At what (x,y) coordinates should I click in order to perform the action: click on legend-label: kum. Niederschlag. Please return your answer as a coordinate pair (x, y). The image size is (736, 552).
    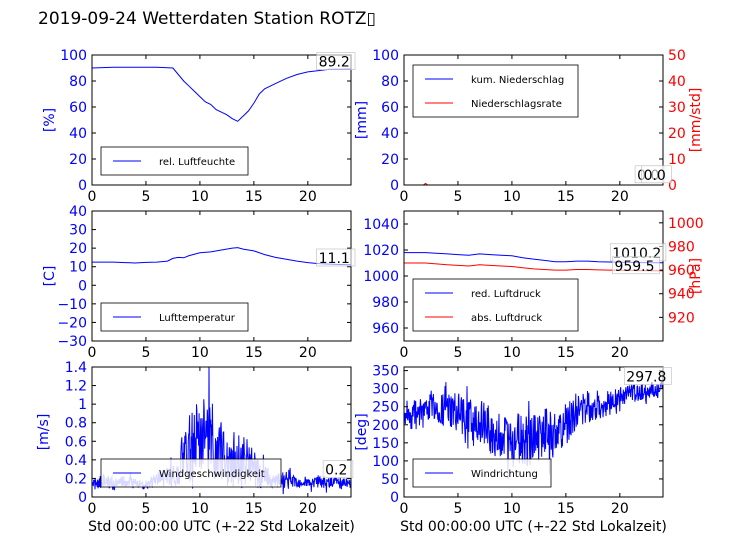
    Looking at the image, I should click on (517, 80).